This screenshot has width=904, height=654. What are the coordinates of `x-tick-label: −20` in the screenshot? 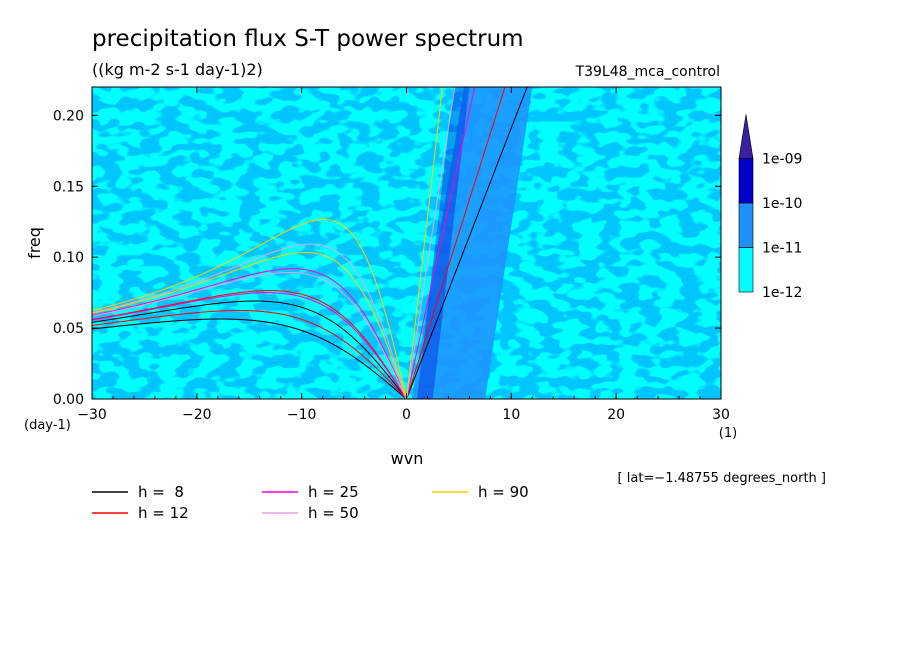 It's located at (197, 415).